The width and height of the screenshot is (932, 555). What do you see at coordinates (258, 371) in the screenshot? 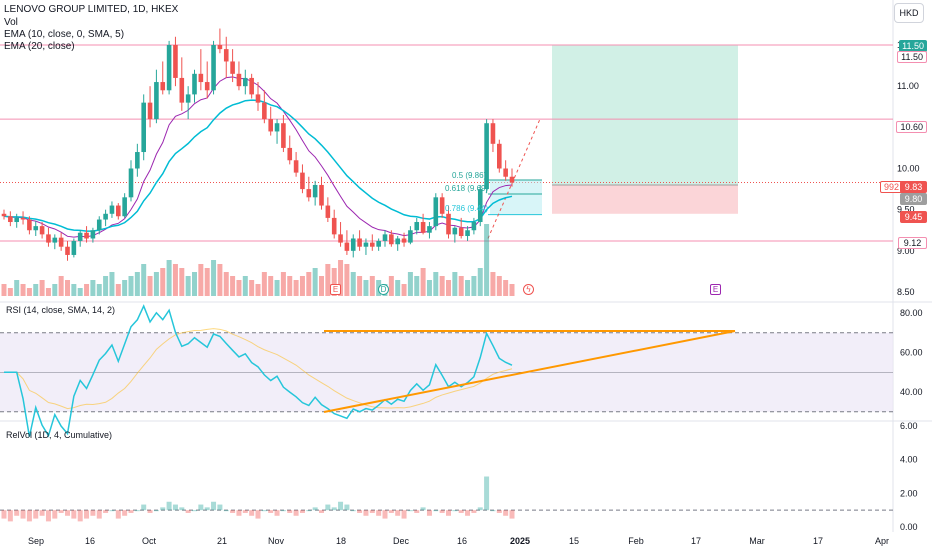
I see `rsi-line` at bounding box center [258, 371].